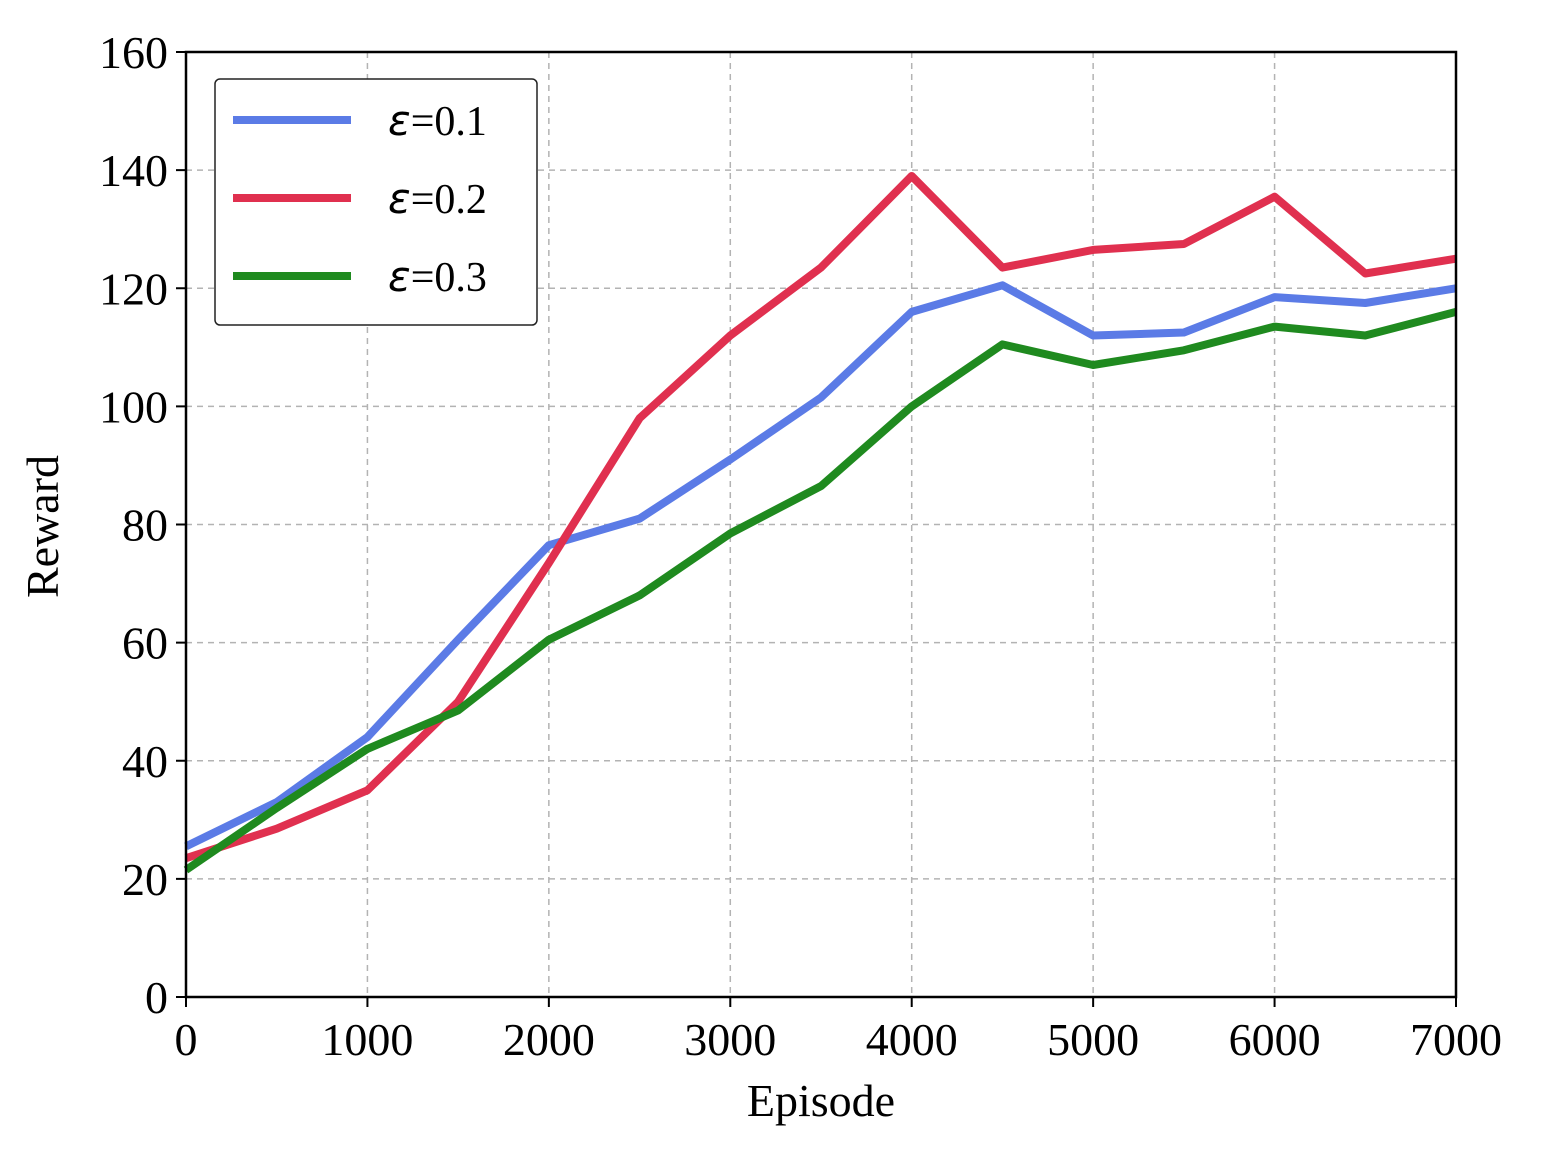 The width and height of the screenshot is (1545, 1155). Describe the element at coordinates (1093, 1039) in the screenshot. I see `x-tick-label-5: 5000` at that location.